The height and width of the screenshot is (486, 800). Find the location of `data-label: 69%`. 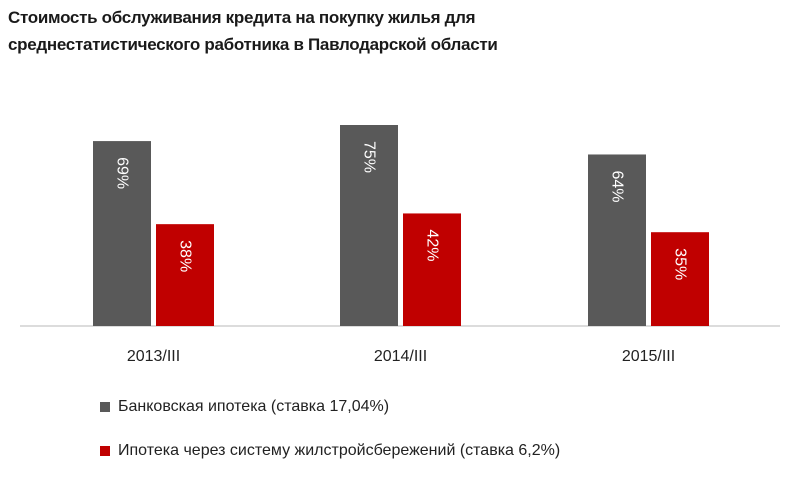

data-label: 69% is located at coordinates (122, 173).